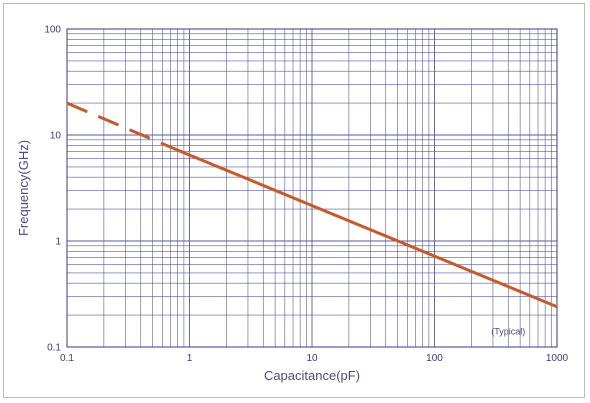 The height and width of the screenshot is (403, 590). Describe the element at coordinates (56, 136) in the screenshot. I see `y-tick-label: 10` at that location.